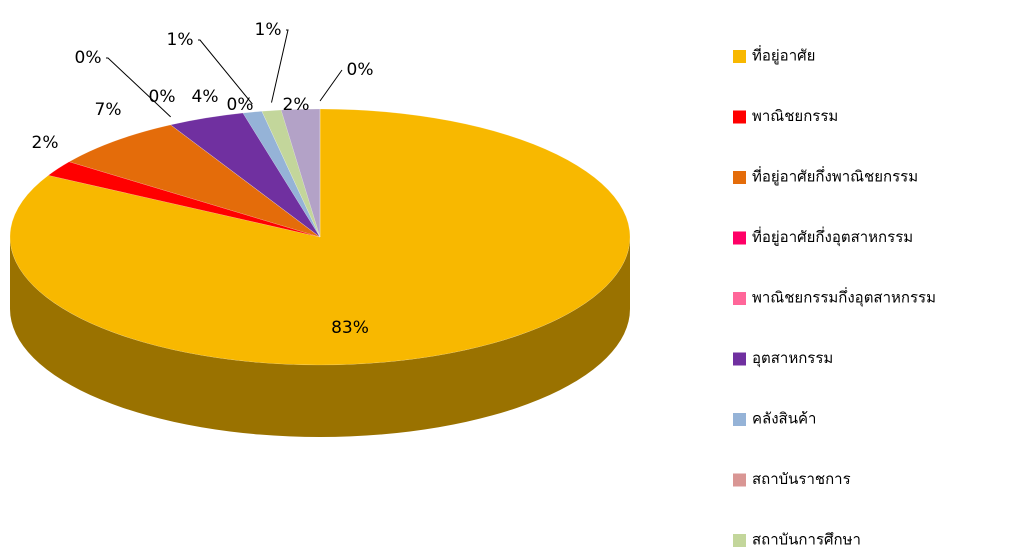 The width and height of the screenshot is (1027, 548). I want to click on legend-label: พาณิชยกรรม, so click(795, 116).